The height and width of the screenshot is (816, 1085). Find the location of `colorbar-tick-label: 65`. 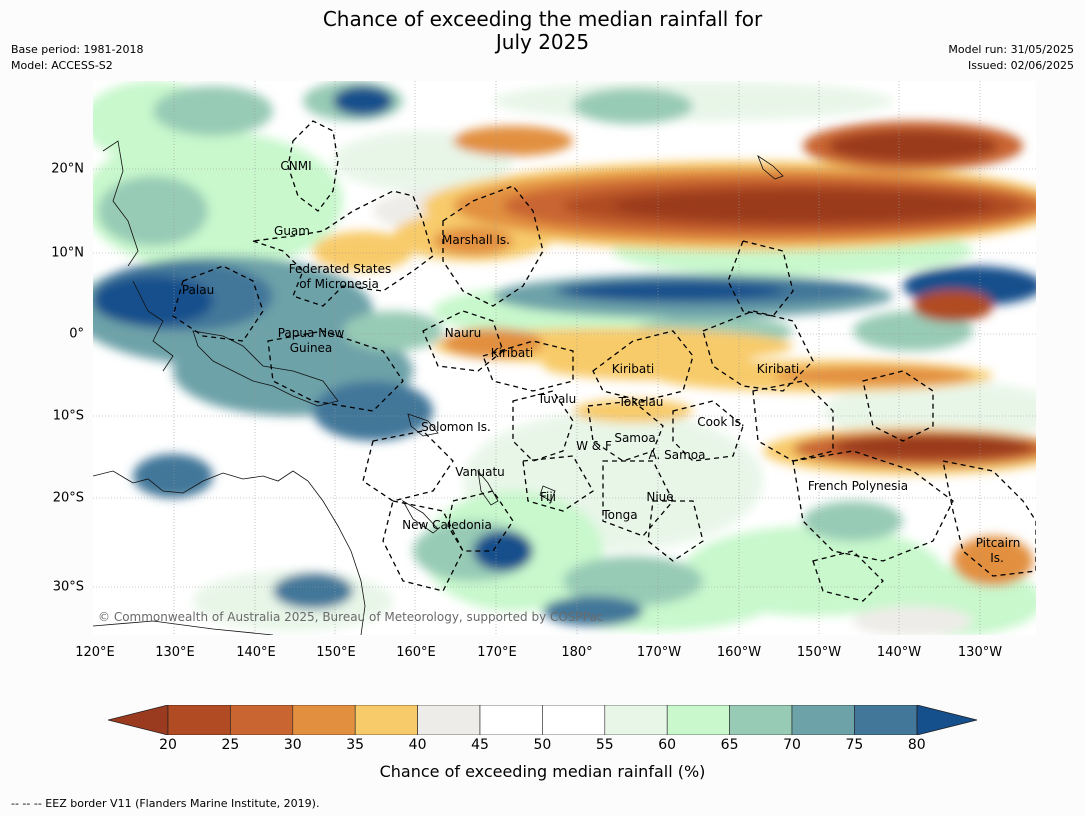

colorbar-tick-label: 65 is located at coordinates (729, 745).